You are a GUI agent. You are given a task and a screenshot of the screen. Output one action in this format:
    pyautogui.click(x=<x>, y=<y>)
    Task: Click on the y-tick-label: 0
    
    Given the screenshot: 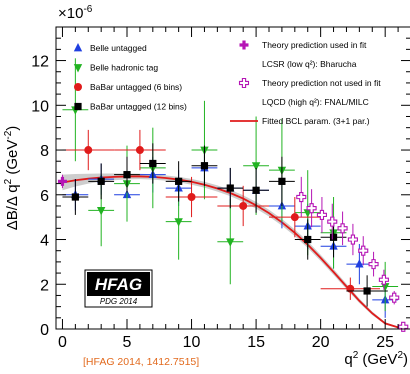 What is the action you would take?
    pyautogui.click(x=44, y=330)
    